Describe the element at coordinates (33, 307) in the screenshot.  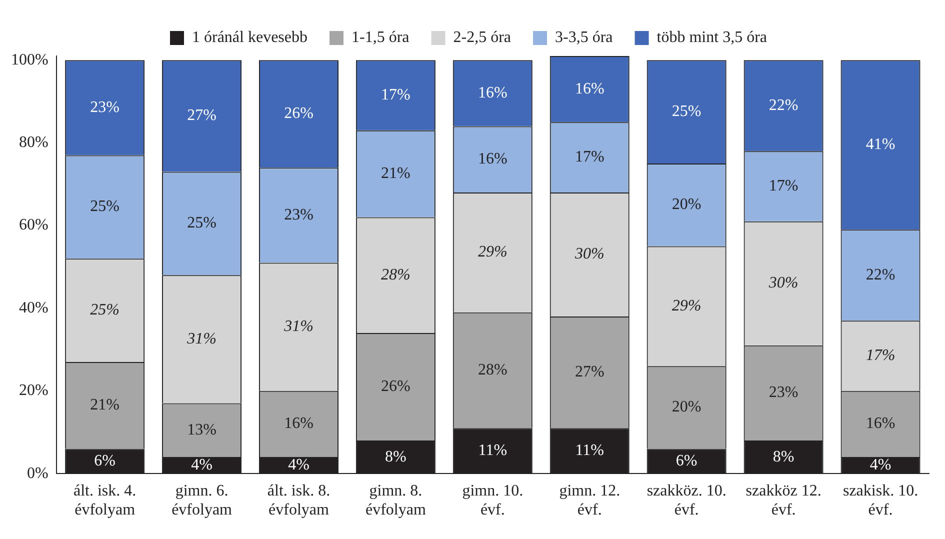
I see `y-tick-label: 40%` at that location.